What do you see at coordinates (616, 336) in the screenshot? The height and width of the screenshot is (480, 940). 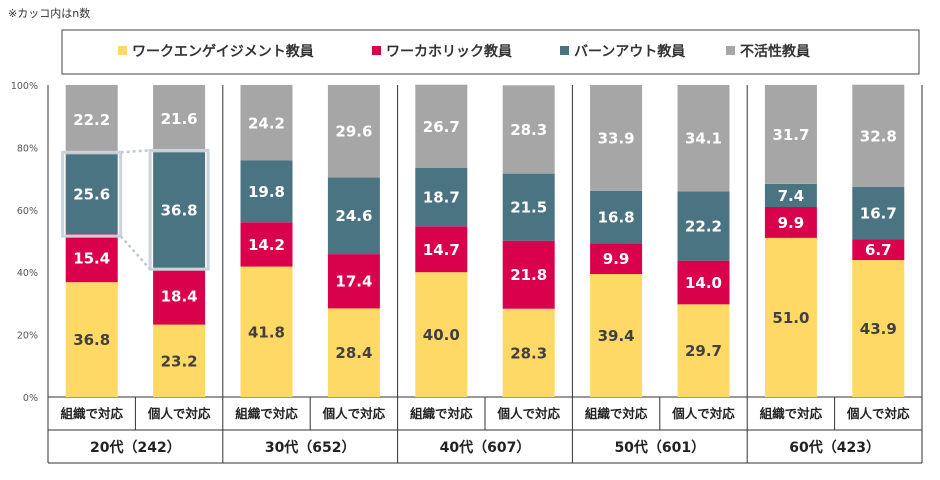 I see `data-label-engaged: 39.4` at bounding box center [616, 336].